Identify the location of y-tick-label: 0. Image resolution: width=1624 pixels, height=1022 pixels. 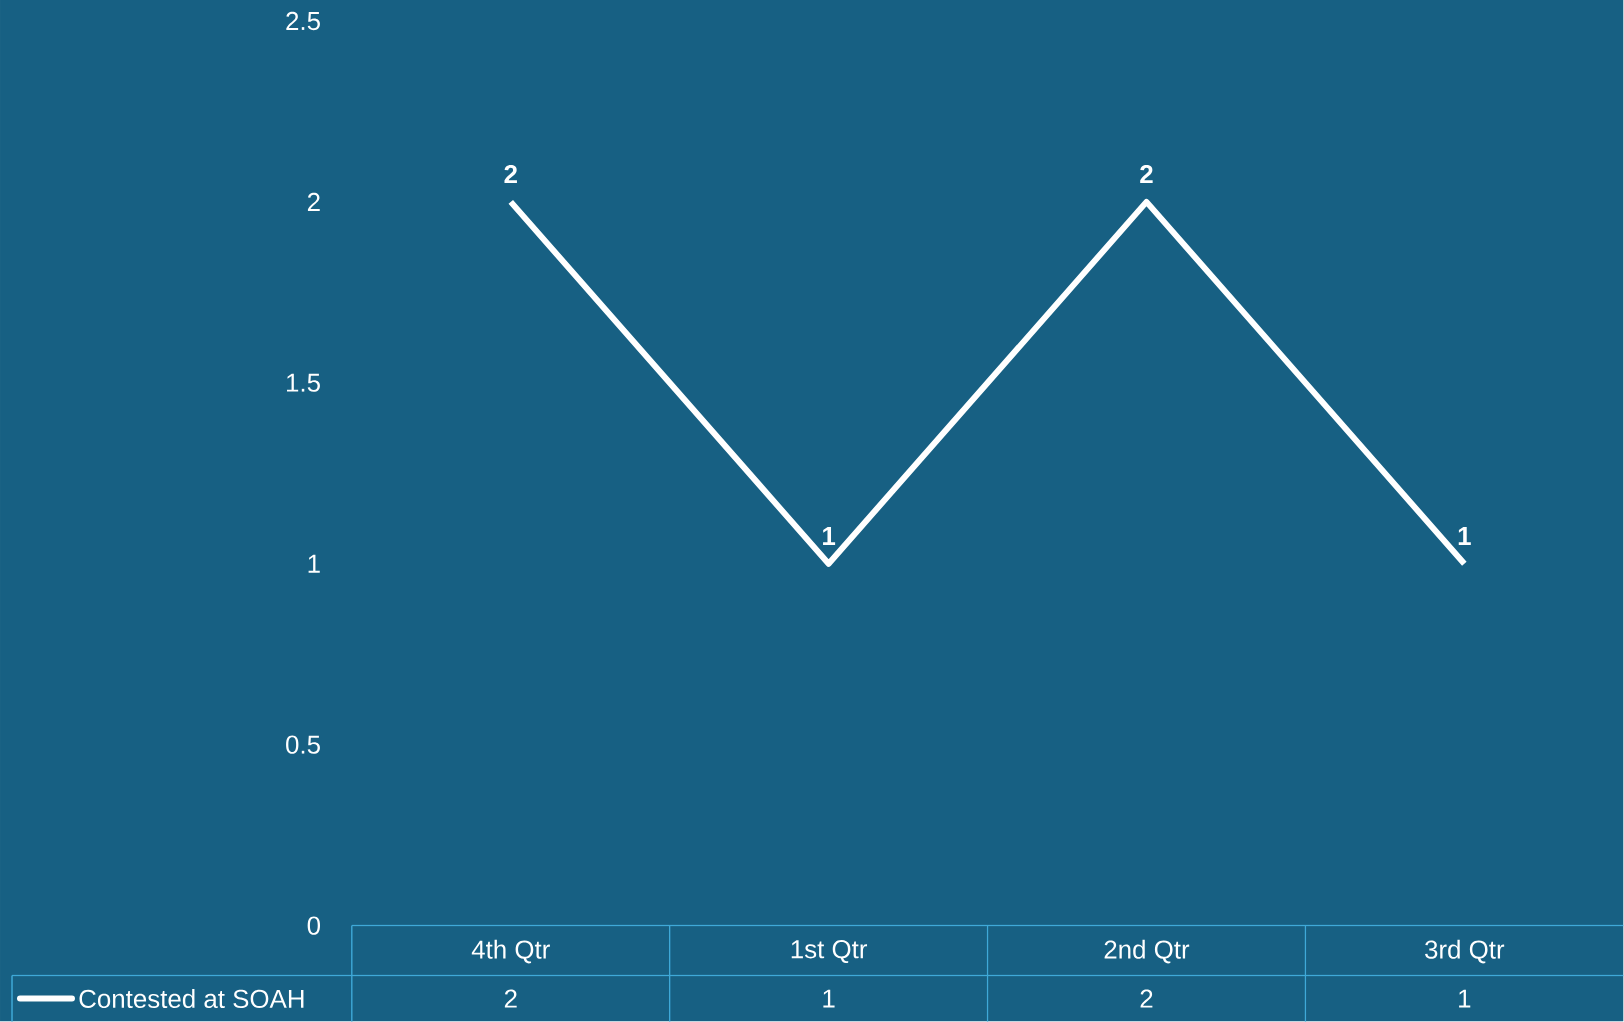
(314, 925).